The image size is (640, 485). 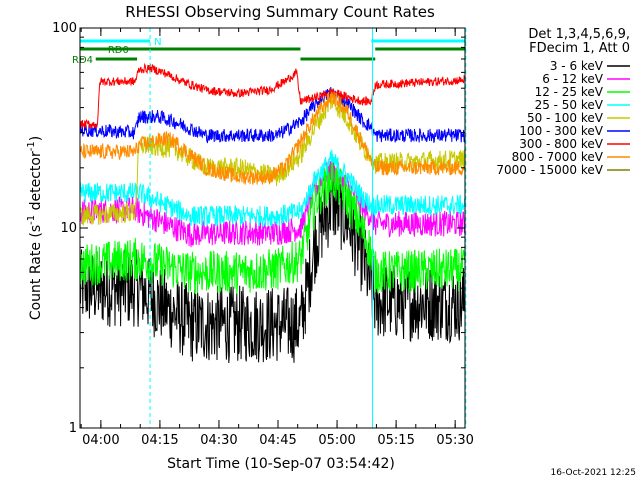 I want to click on footer-timestamp: 16-Oct-2021 12:25, so click(x=593, y=473).